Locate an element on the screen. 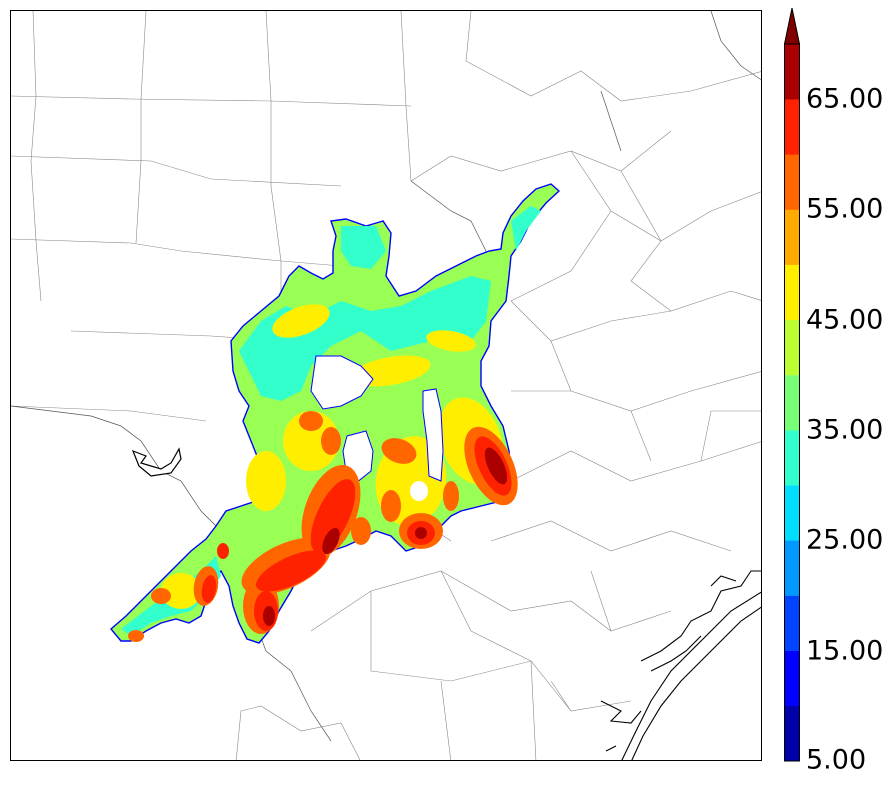 This screenshot has width=894, height=785. colorbar-tick-label: 15.00 is located at coordinates (845, 651).